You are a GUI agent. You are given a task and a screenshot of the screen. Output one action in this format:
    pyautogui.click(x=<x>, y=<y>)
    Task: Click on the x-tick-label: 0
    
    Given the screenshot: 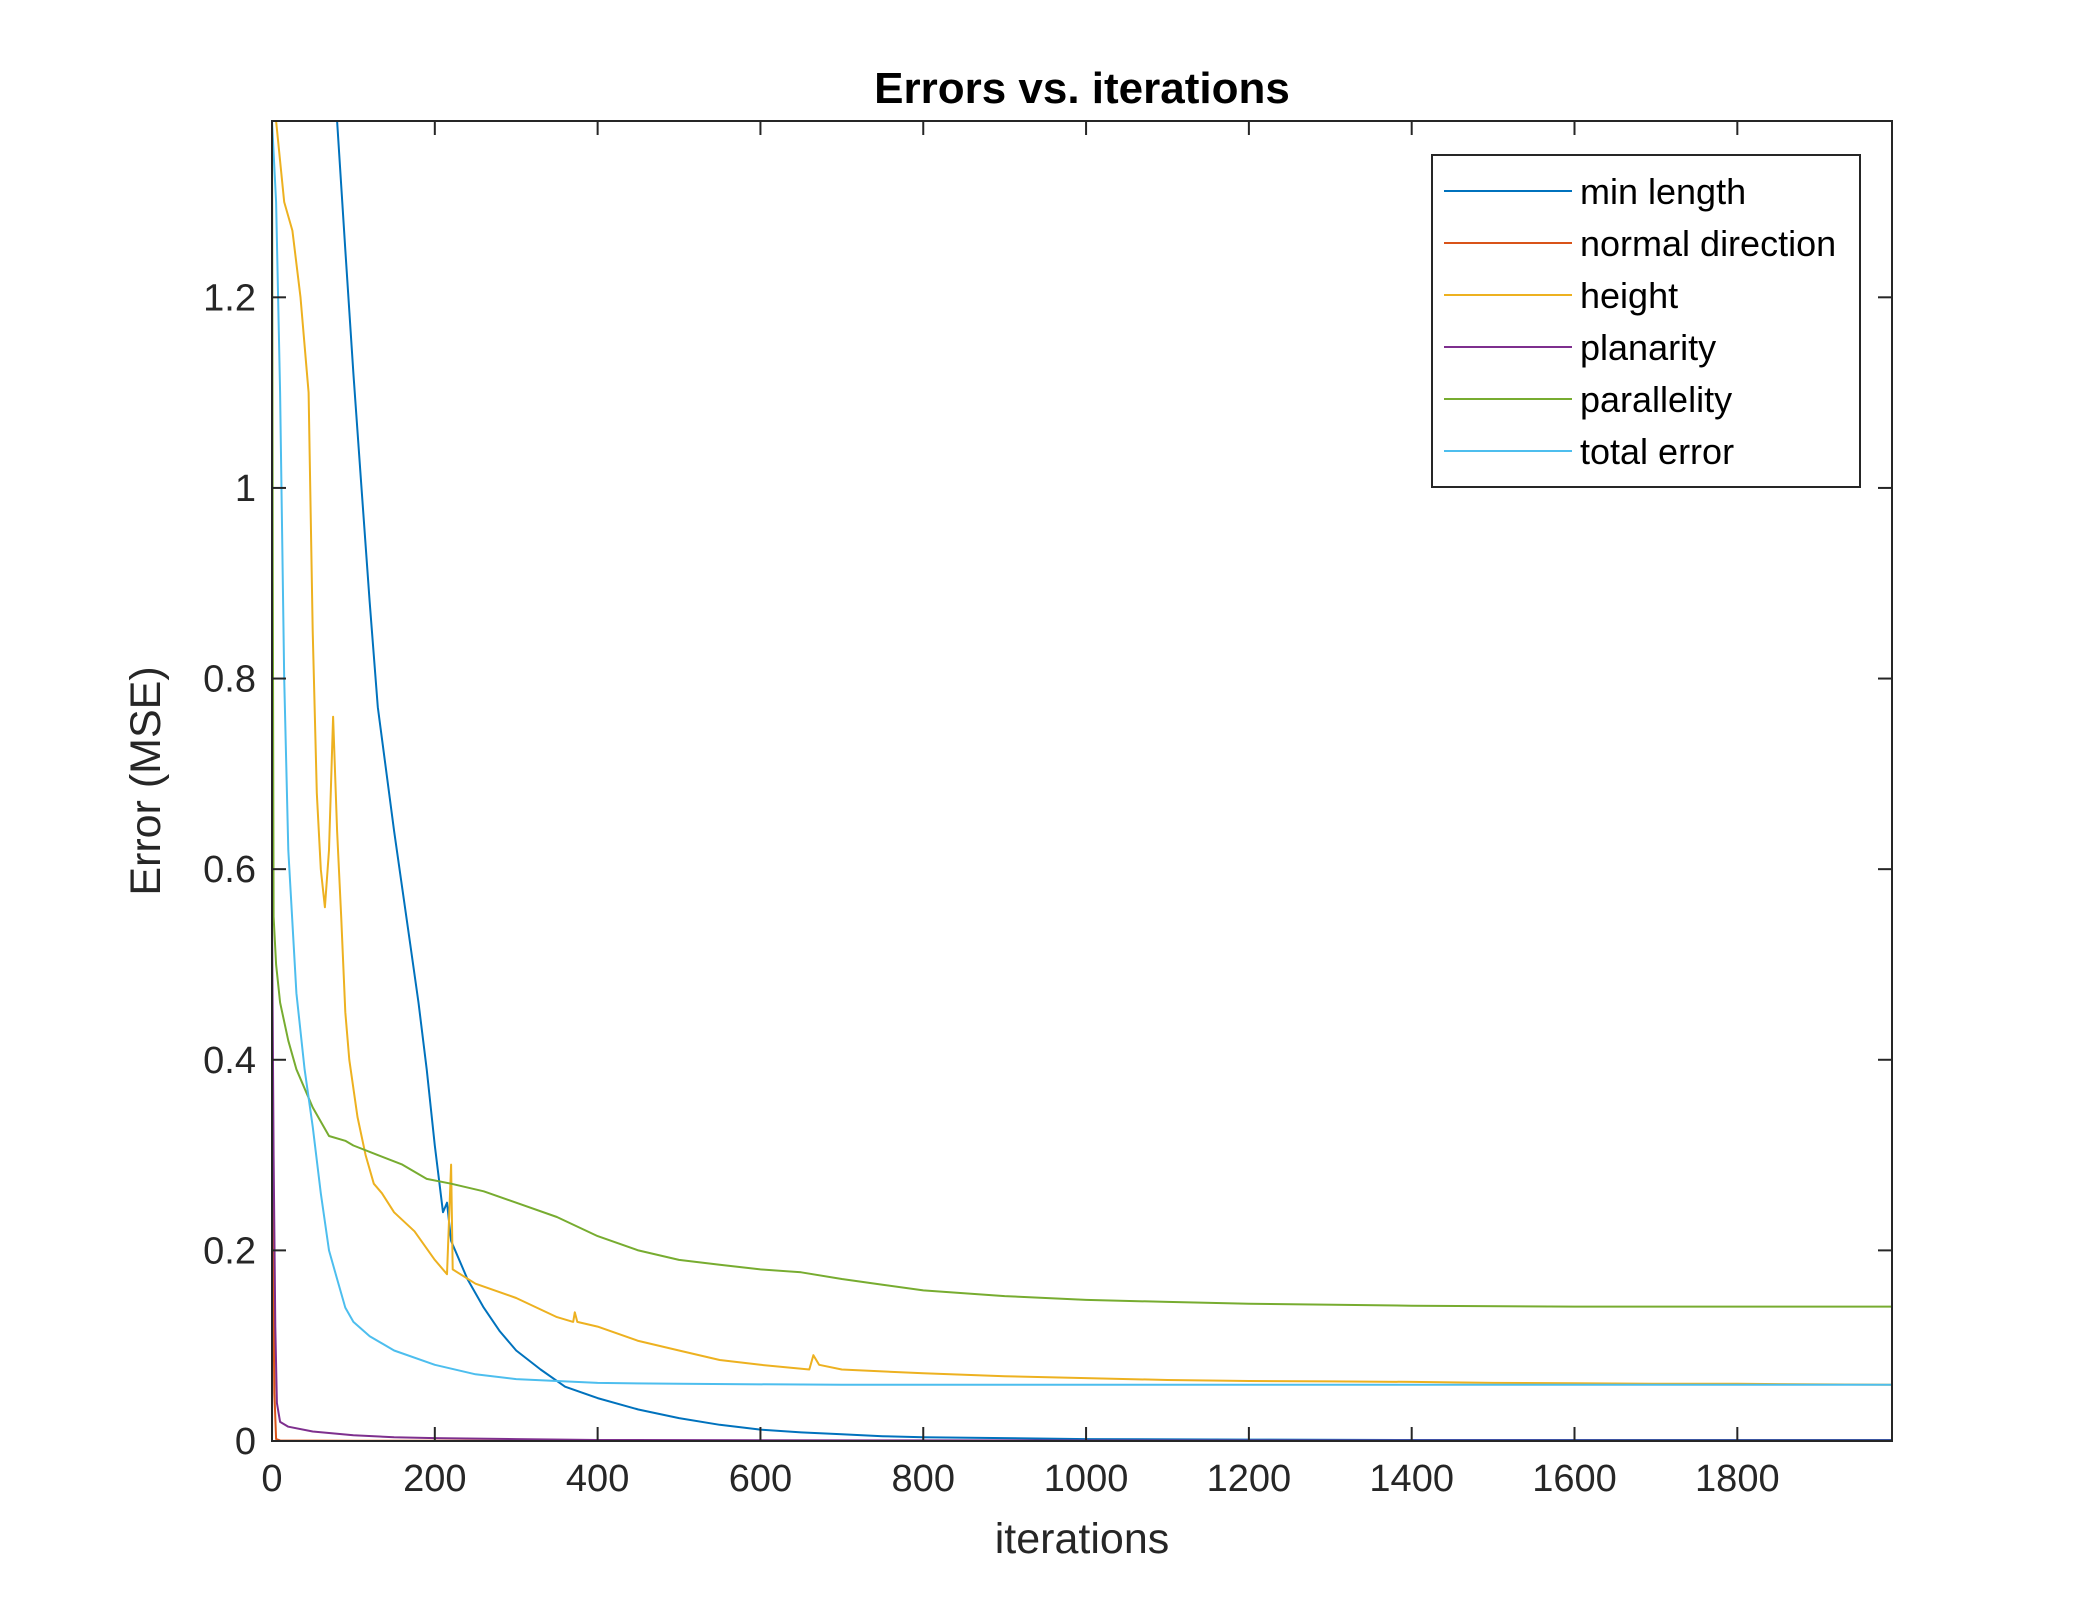 What is the action you would take?
    pyautogui.click(x=271, y=1479)
    